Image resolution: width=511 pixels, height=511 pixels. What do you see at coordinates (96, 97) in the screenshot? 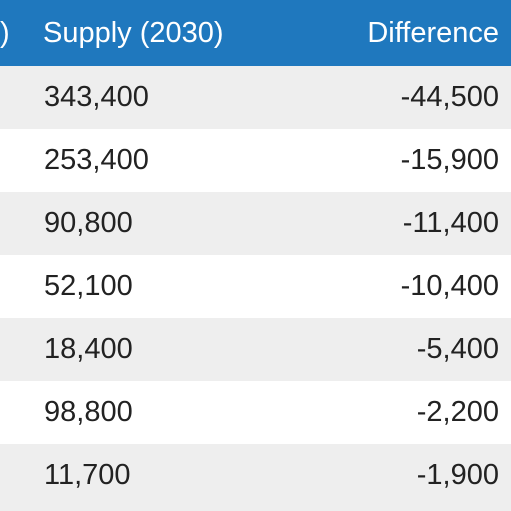
I see `cell-supply: 343,400` at bounding box center [96, 97].